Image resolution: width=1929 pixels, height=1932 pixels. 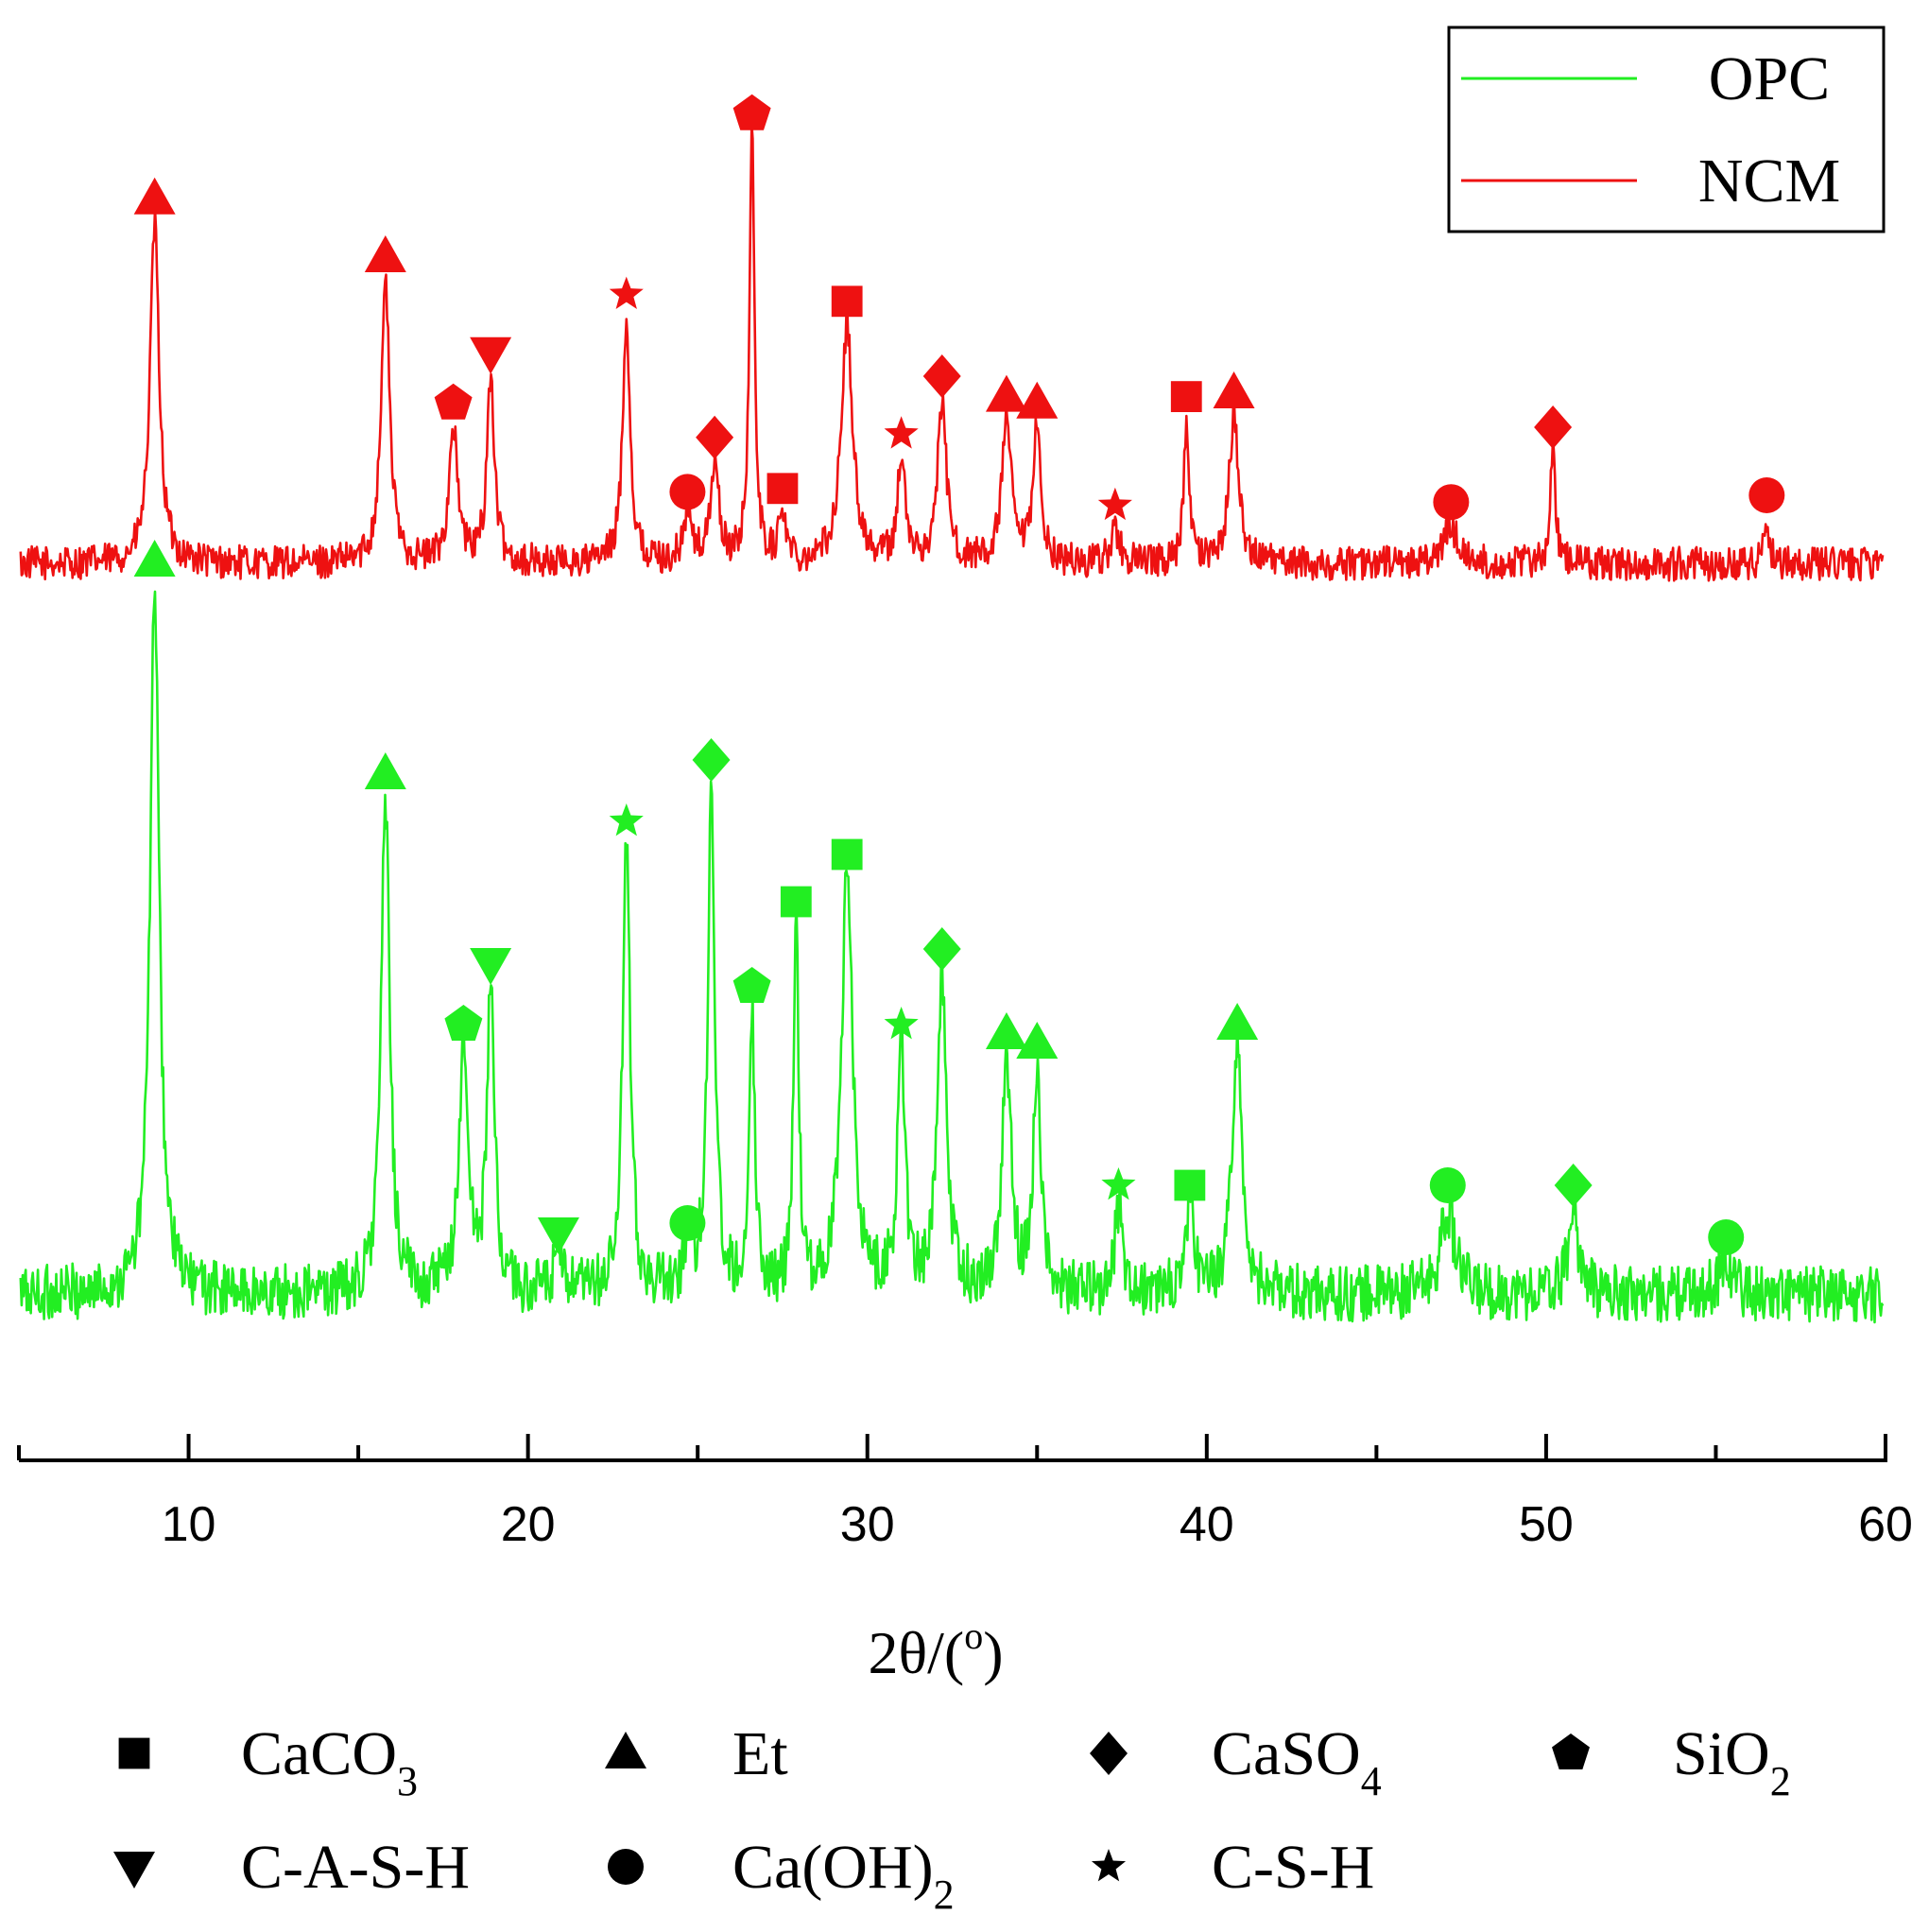 What do you see at coordinates (1732, 1761) in the screenshot?
I see `phase-legend-label: SiO2` at bounding box center [1732, 1761].